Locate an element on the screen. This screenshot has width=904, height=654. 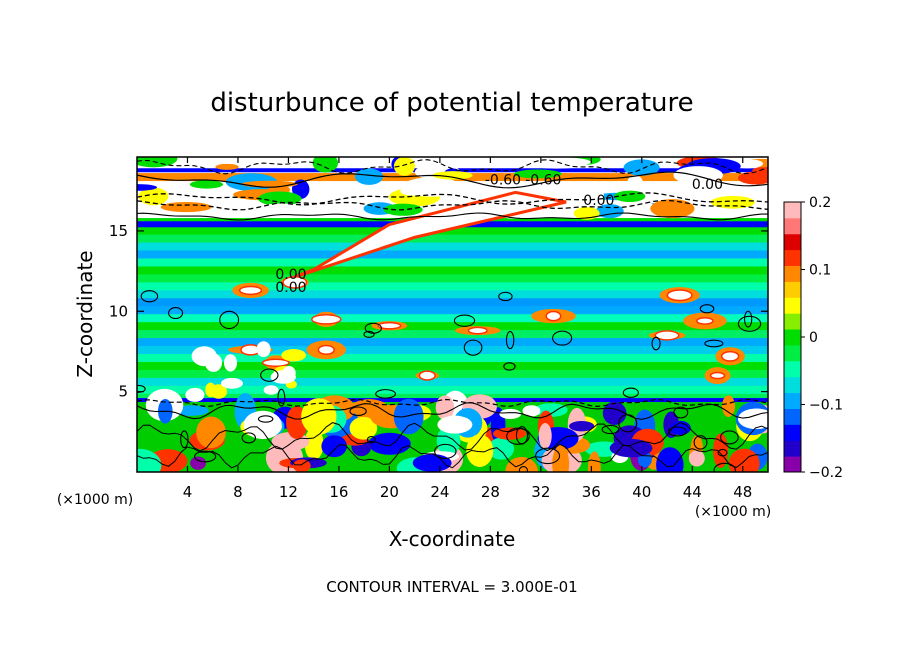
negative-contour is located at coordinates (452, 167).